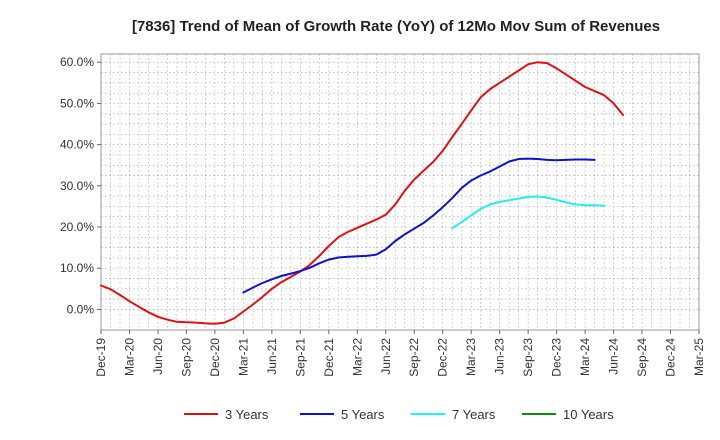 Image resolution: width=720 pixels, height=440 pixels. I want to click on x-tick-label: Sep-21, so click(300, 357).